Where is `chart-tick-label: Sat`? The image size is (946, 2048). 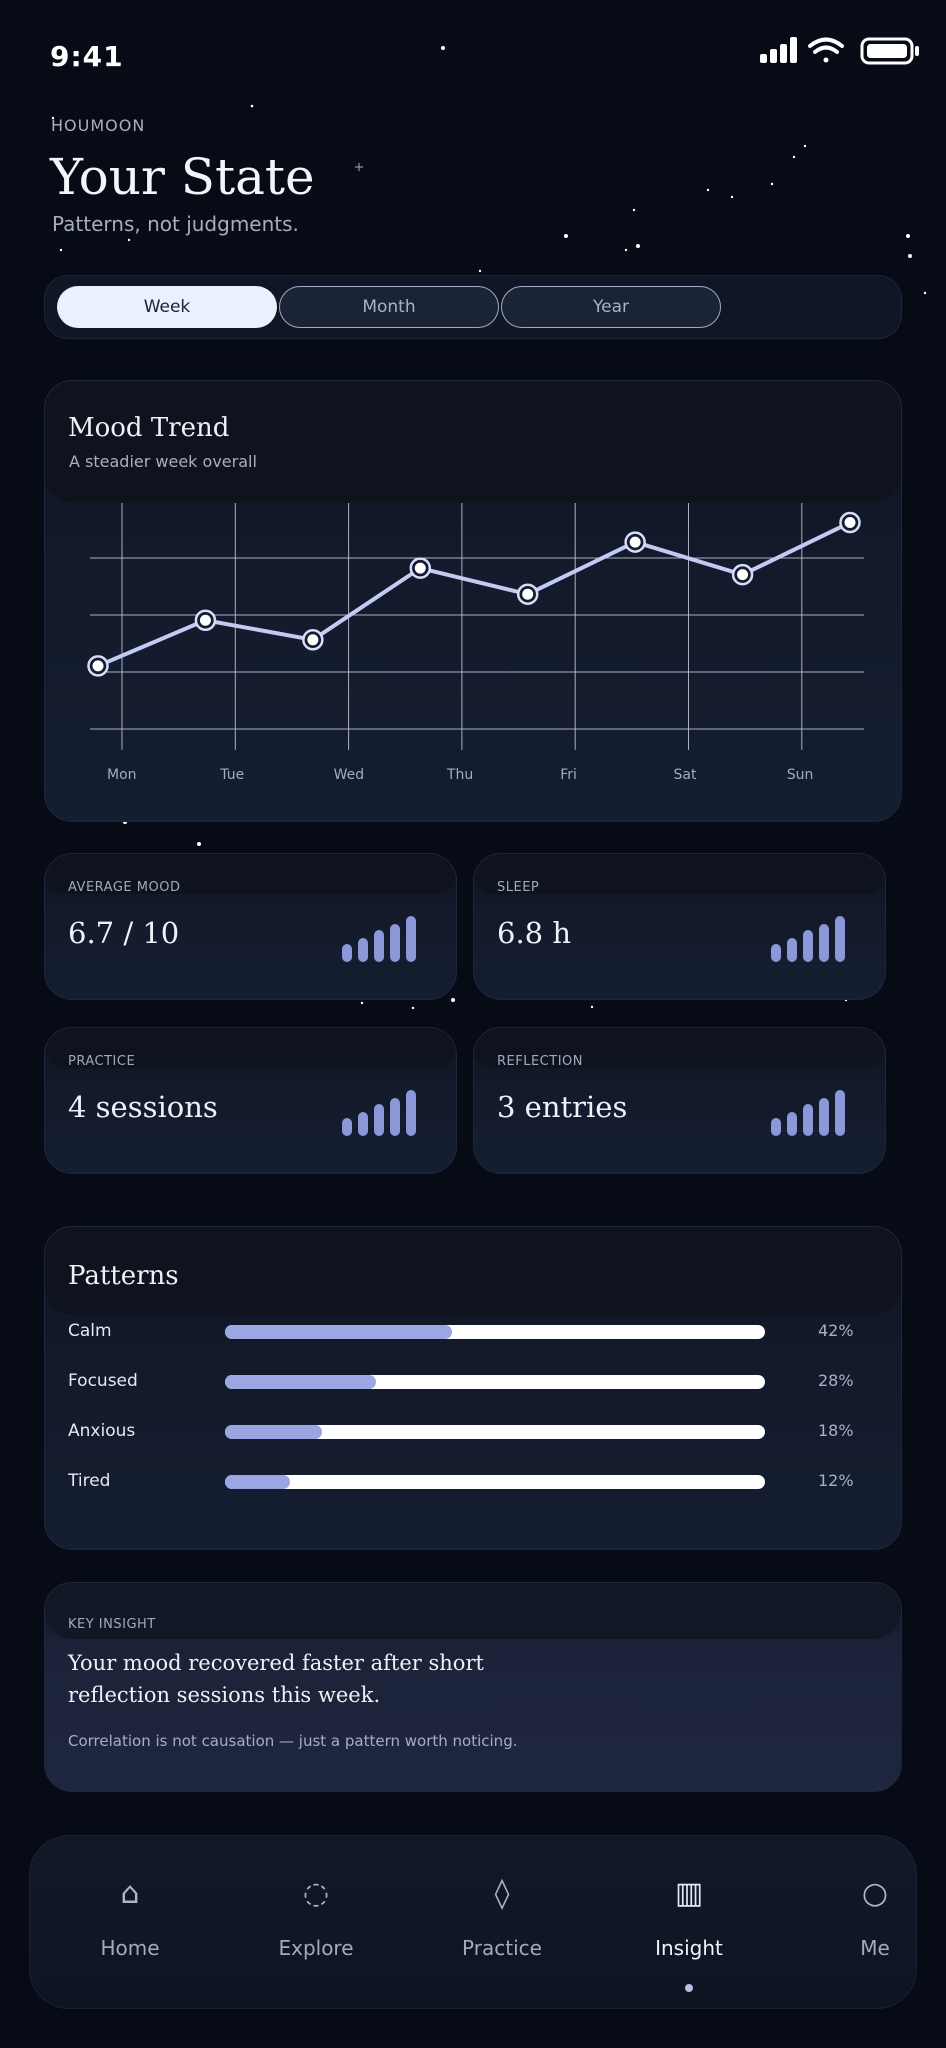
chart-tick-label: Sat is located at coordinates (685, 775).